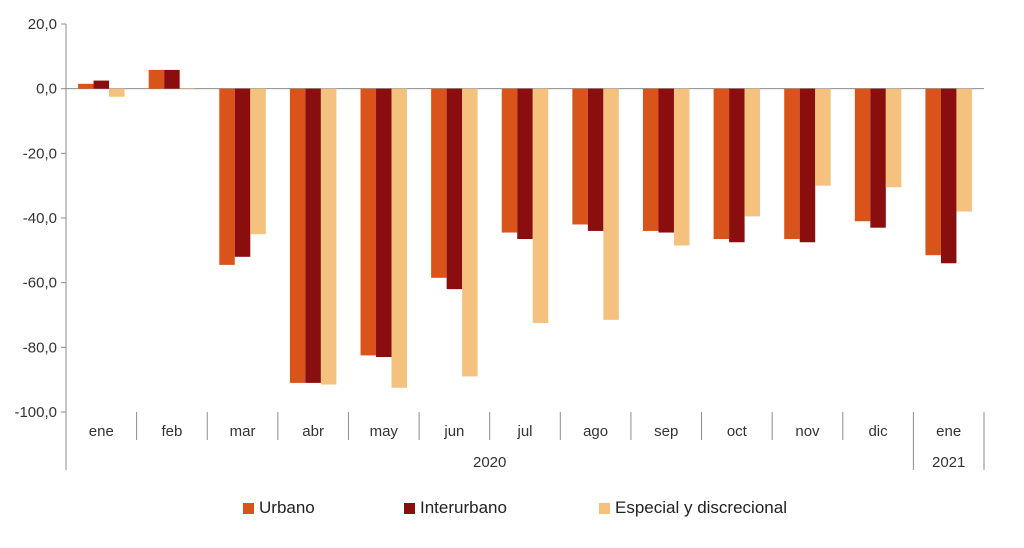 This screenshot has width=1024, height=548. What do you see at coordinates (666, 431) in the screenshot?
I see `x-tick-label: sep` at bounding box center [666, 431].